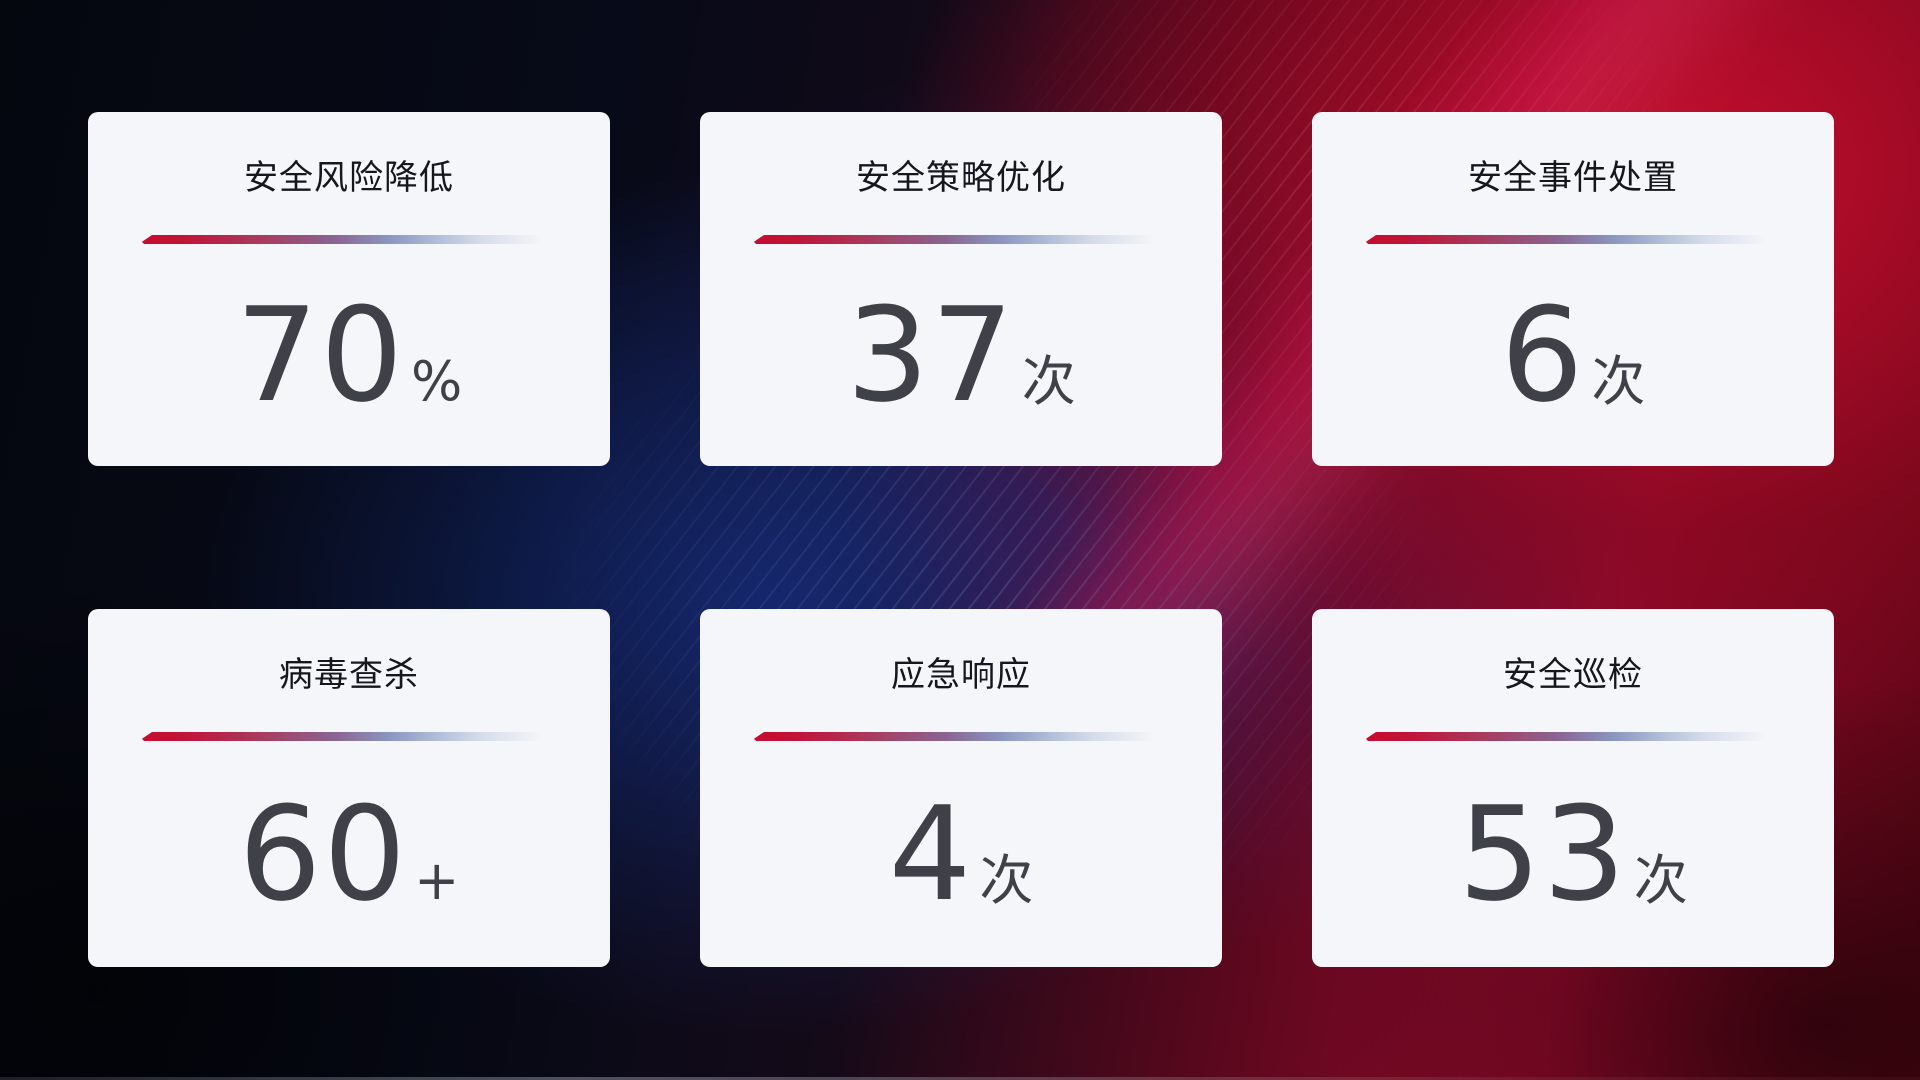 This screenshot has height=1080, width=1920. I want to click on stat-card-security-incident-handling: 安全事件处置 6 次, so click(1573, 289).